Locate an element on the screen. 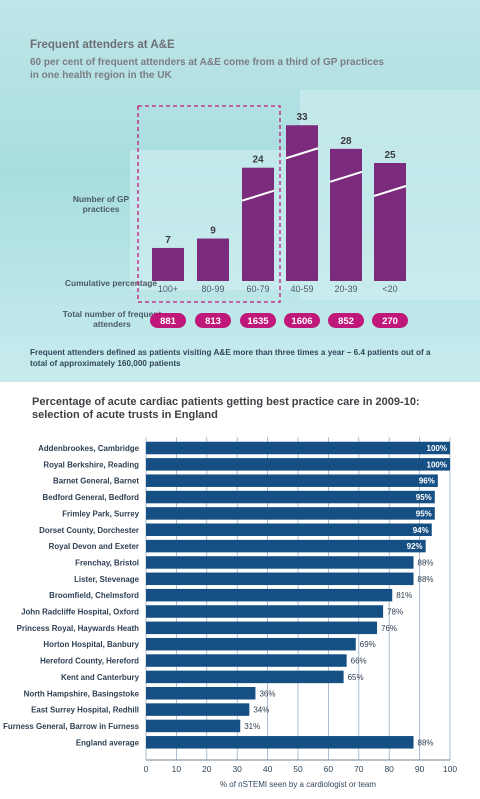 Image resolution: width=480 pixels, height=799 pixels. total-attenders-value: 852 is located at coordinates (346, 321).